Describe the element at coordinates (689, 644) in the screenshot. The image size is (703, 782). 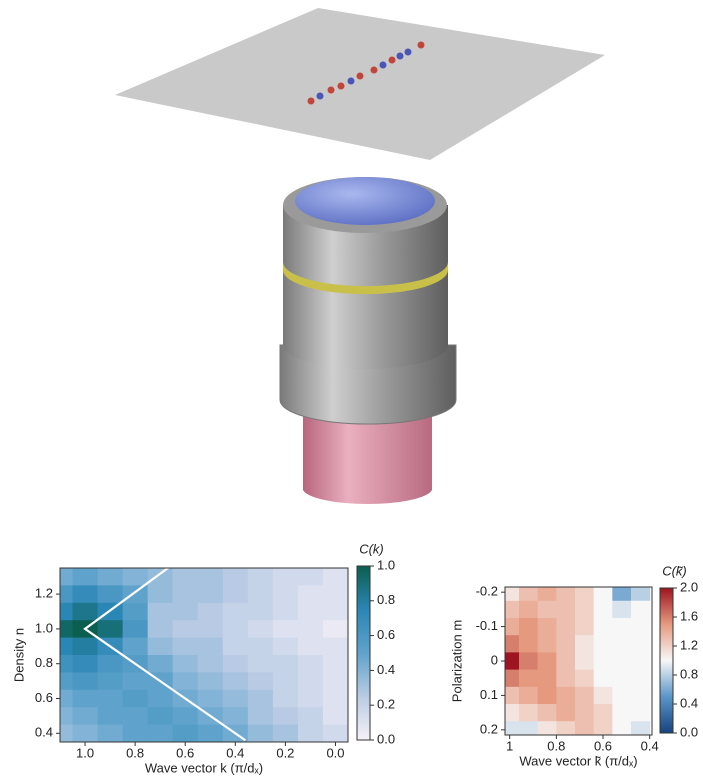
I see `colorbar-tick-label: 1.2` at that location.